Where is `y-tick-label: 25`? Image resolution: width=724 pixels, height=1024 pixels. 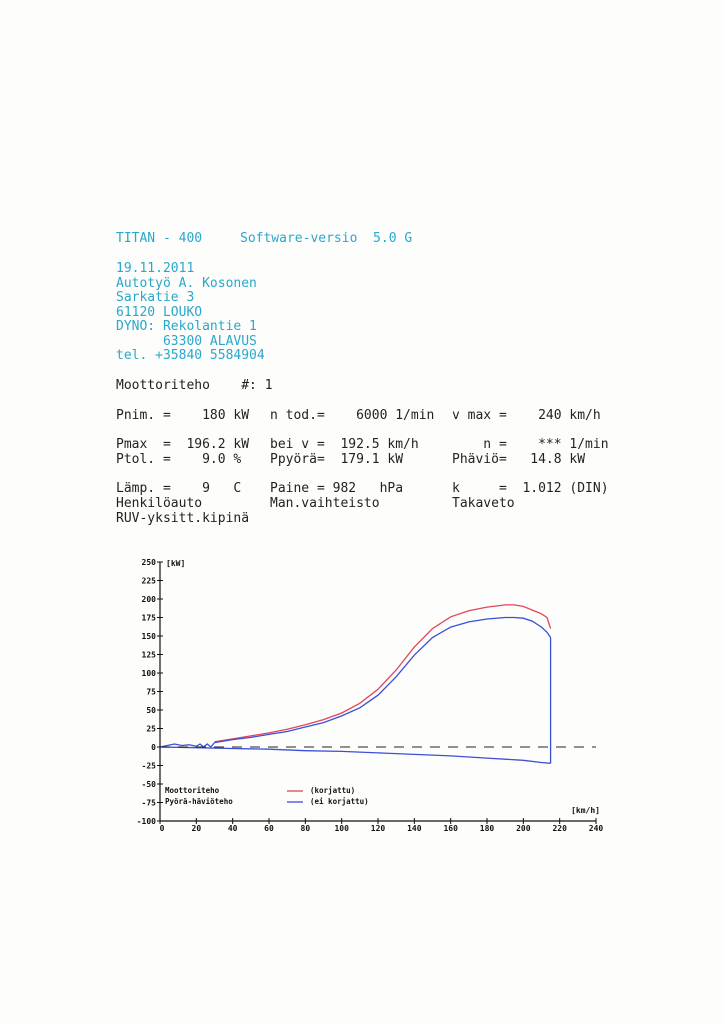
y-tick-label: 25 is located at coordinates (151, 729).